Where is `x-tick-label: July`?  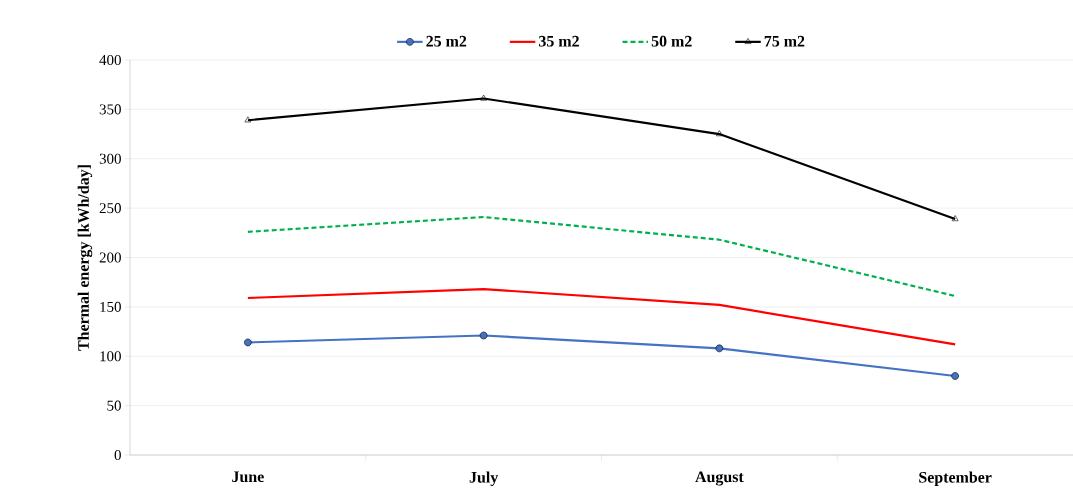
x-tick-label: July is located at coordinates (484, 478).